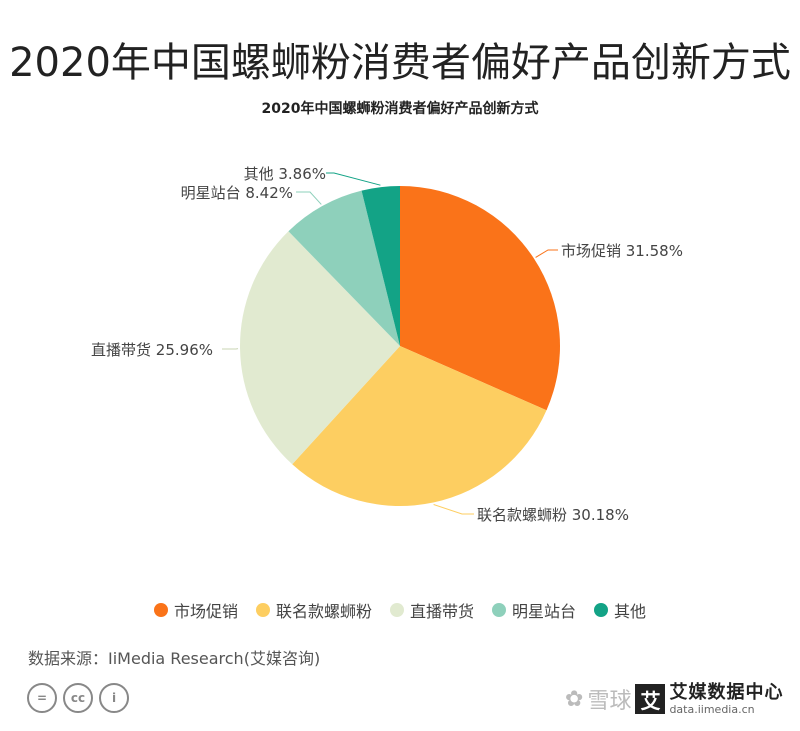  I want to click on legend-item-co-branded: 联名款螺蛳粉, so click(313, 610).